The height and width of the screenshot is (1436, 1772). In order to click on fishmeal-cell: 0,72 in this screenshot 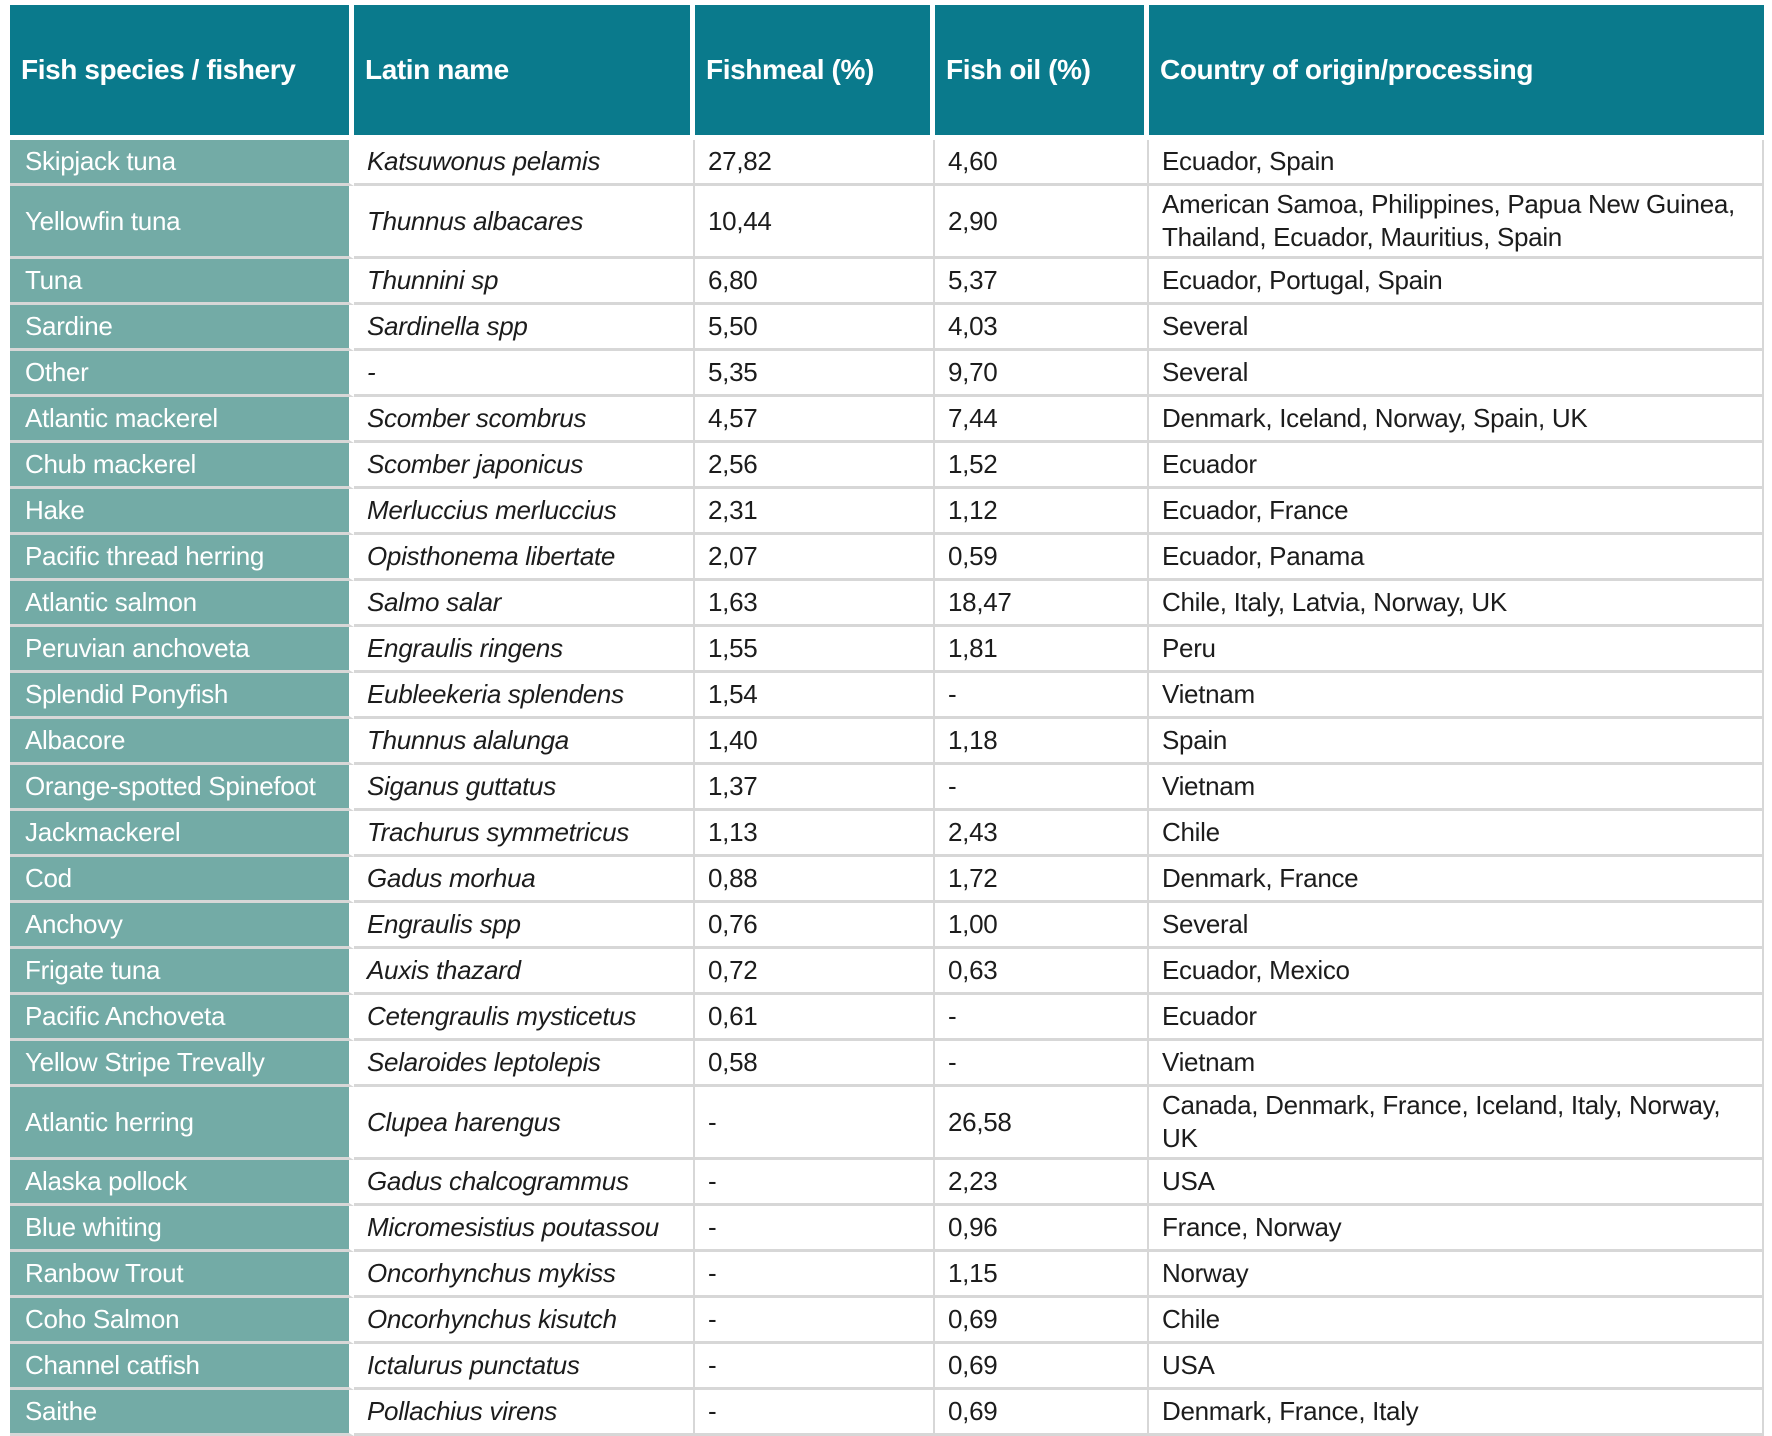, I will do `click(815, 972)`.